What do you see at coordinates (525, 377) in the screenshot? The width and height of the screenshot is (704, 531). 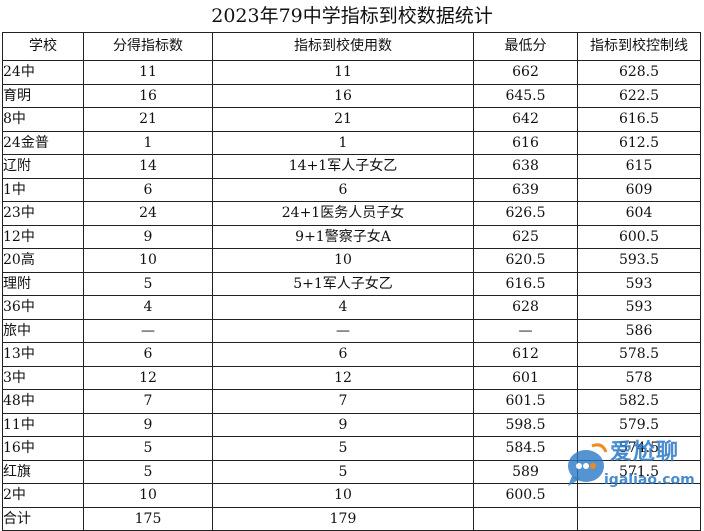 I see `cell-min-score: 601` at bounding box center [525, 377].